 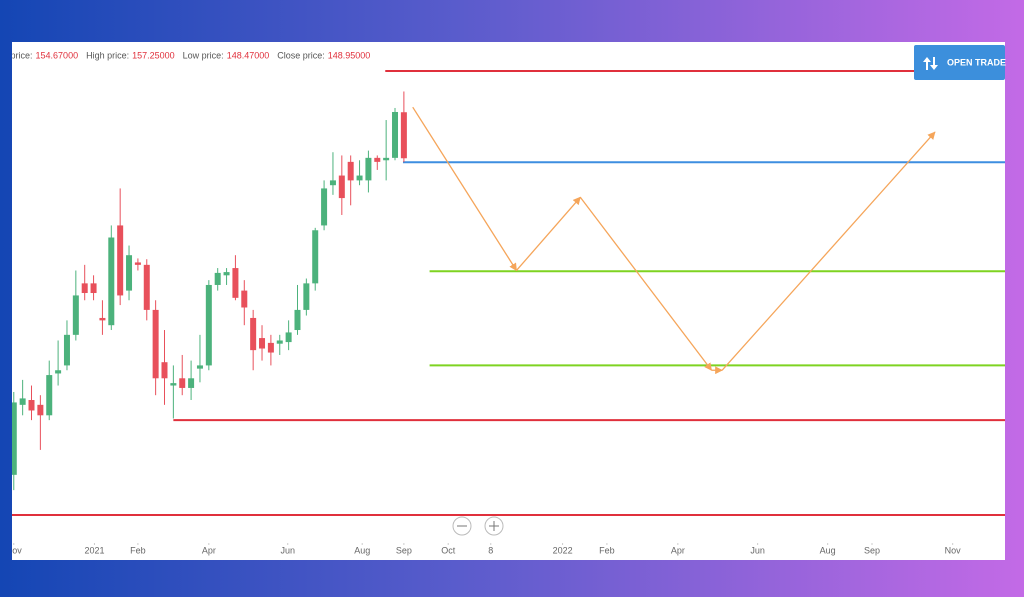 What do you see at coordinates (976, 62) in the screenshot?
I see `button-label: OPEN TRADE` at bounding box center [976, 62].